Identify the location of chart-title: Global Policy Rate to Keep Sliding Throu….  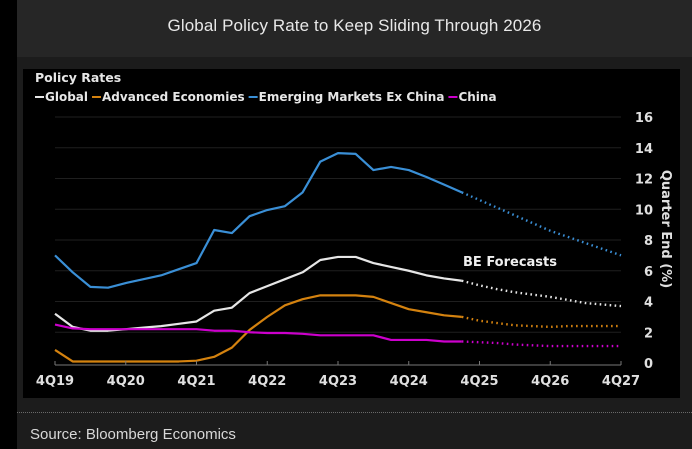
(354, 25).